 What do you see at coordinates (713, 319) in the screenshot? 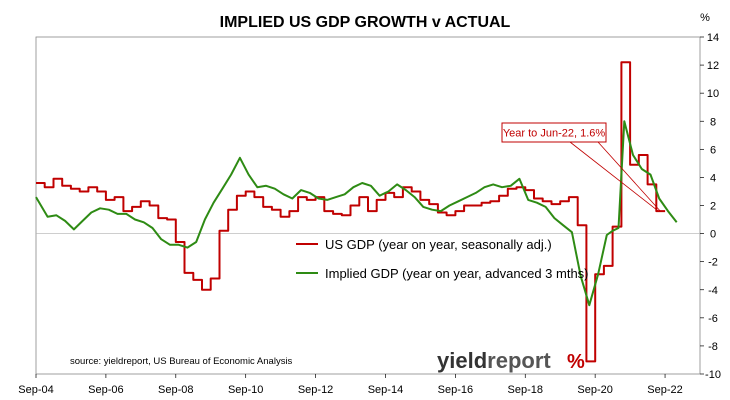
I see `y-tick-label: -6` at bounding box center [713, 319].